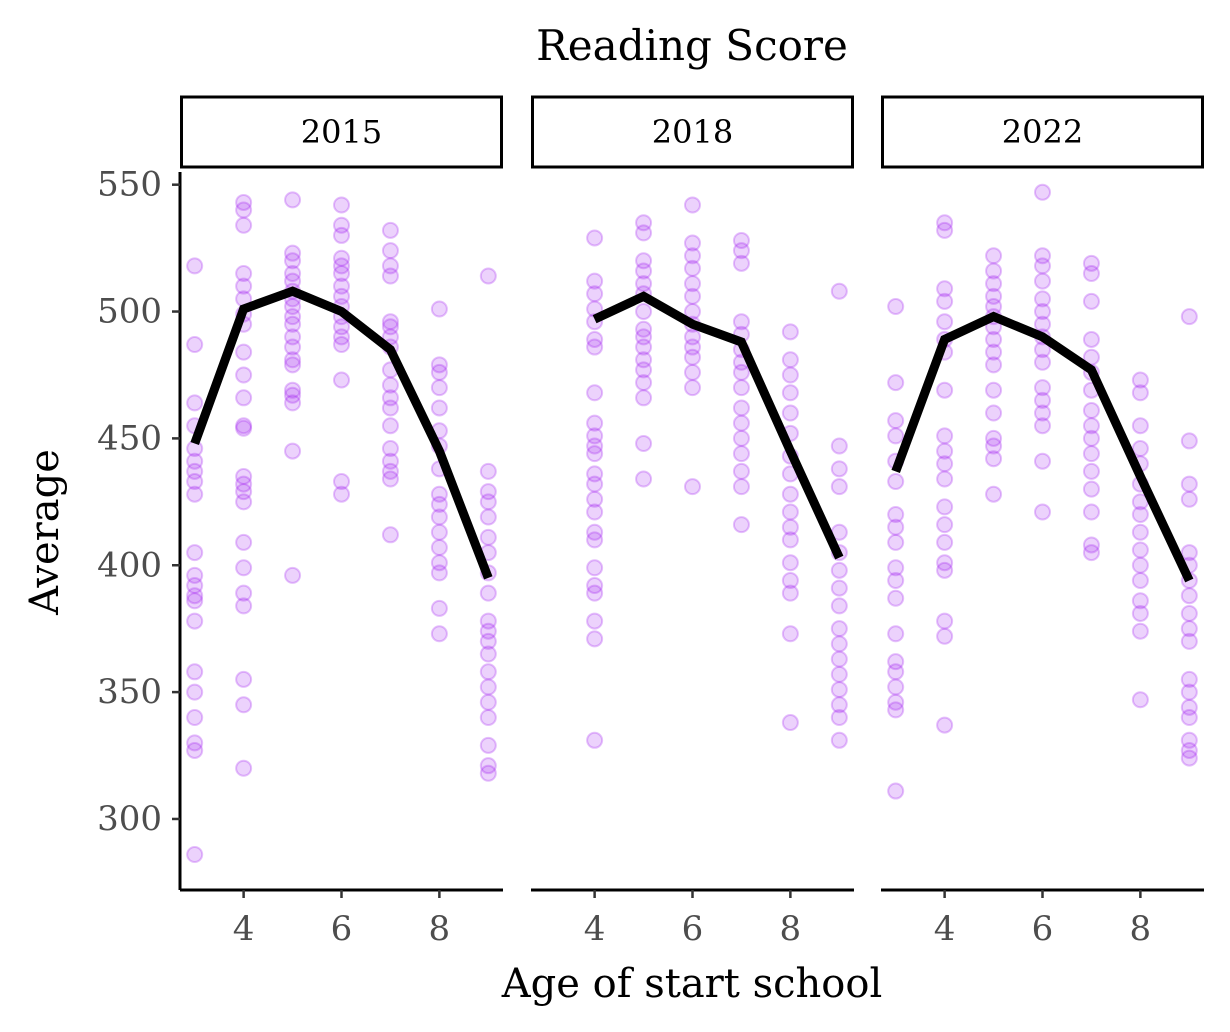  Describe the element at coordinates (1042, 132) in the screenshot. I see `facet-strip` at that location.